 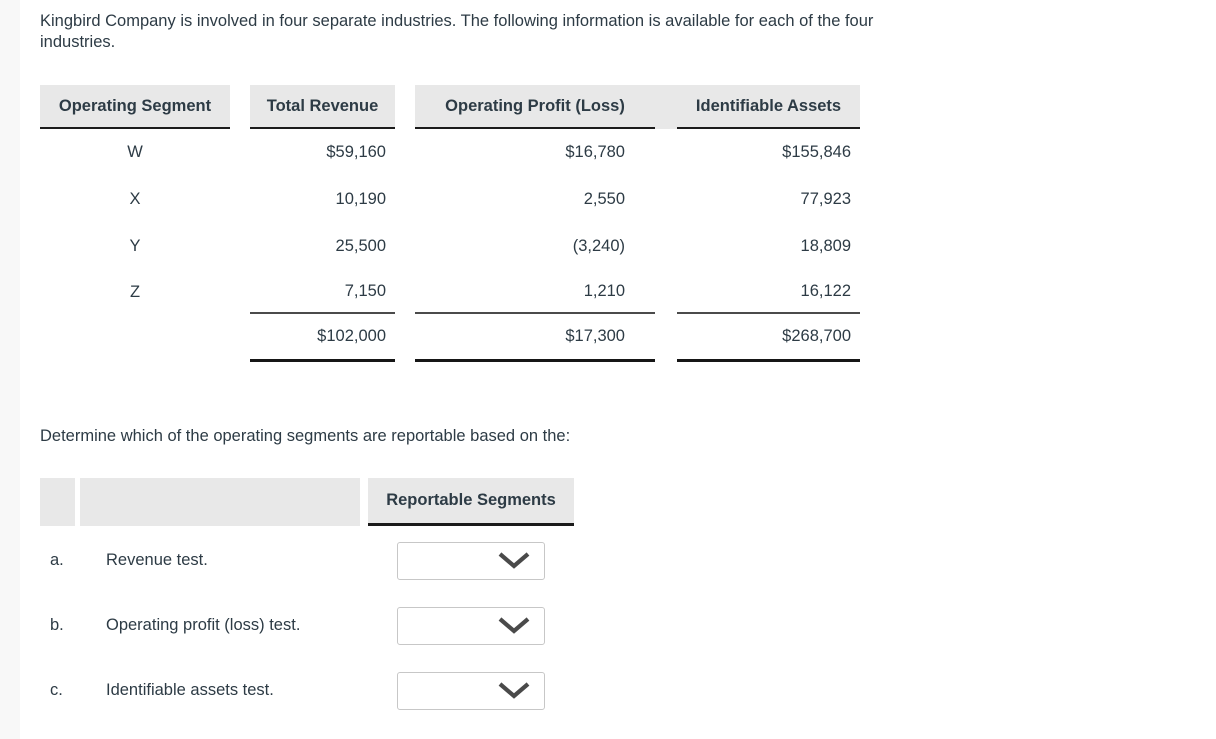 I want to click on header-spacer-cell, so click(x=666, y=107).